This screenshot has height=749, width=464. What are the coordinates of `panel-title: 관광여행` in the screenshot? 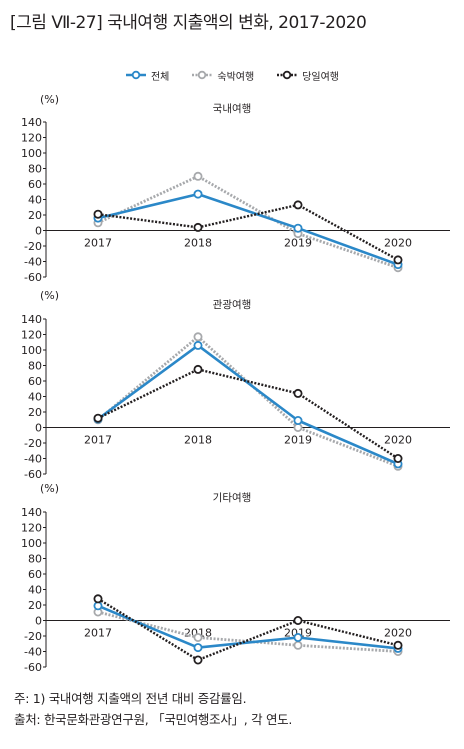 It's located at (232, 305).